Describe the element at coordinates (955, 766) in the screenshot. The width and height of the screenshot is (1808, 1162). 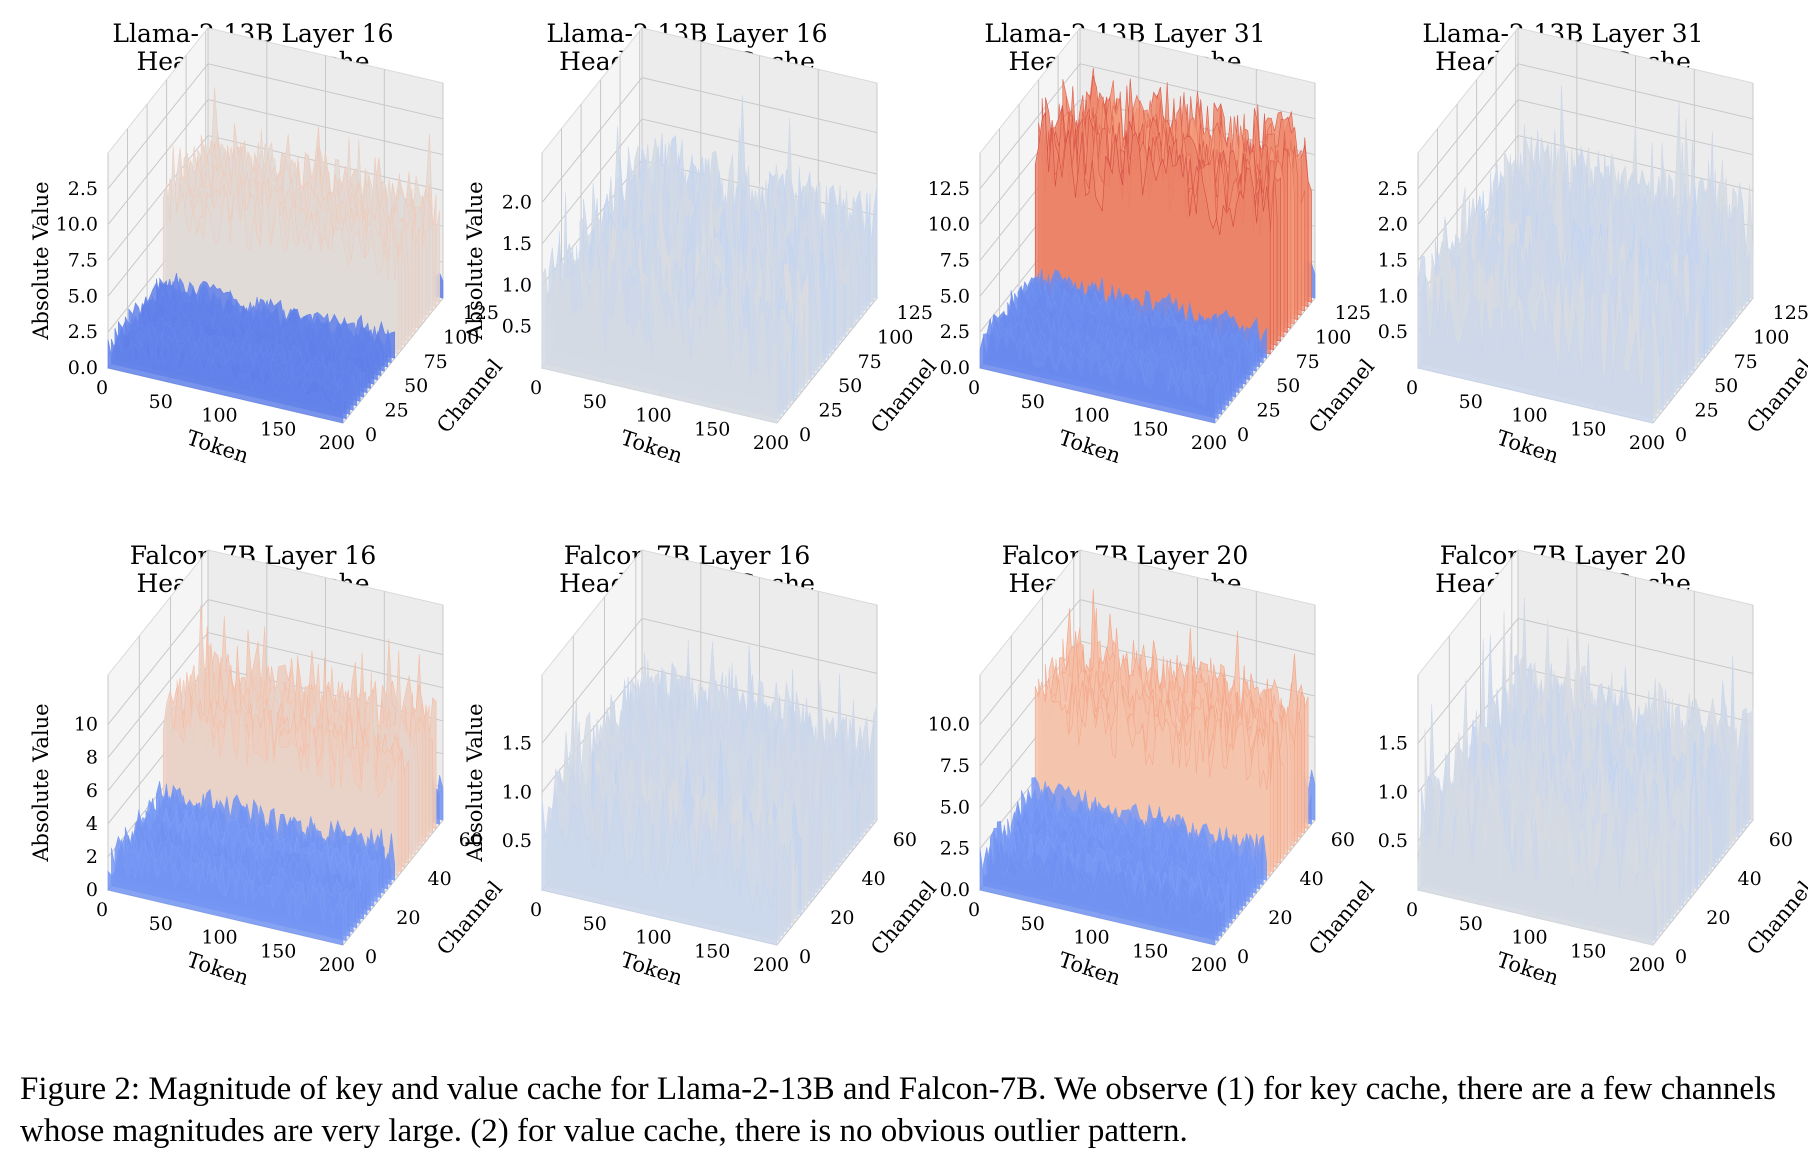
I see `z-tick-label: 7.5` at that location.